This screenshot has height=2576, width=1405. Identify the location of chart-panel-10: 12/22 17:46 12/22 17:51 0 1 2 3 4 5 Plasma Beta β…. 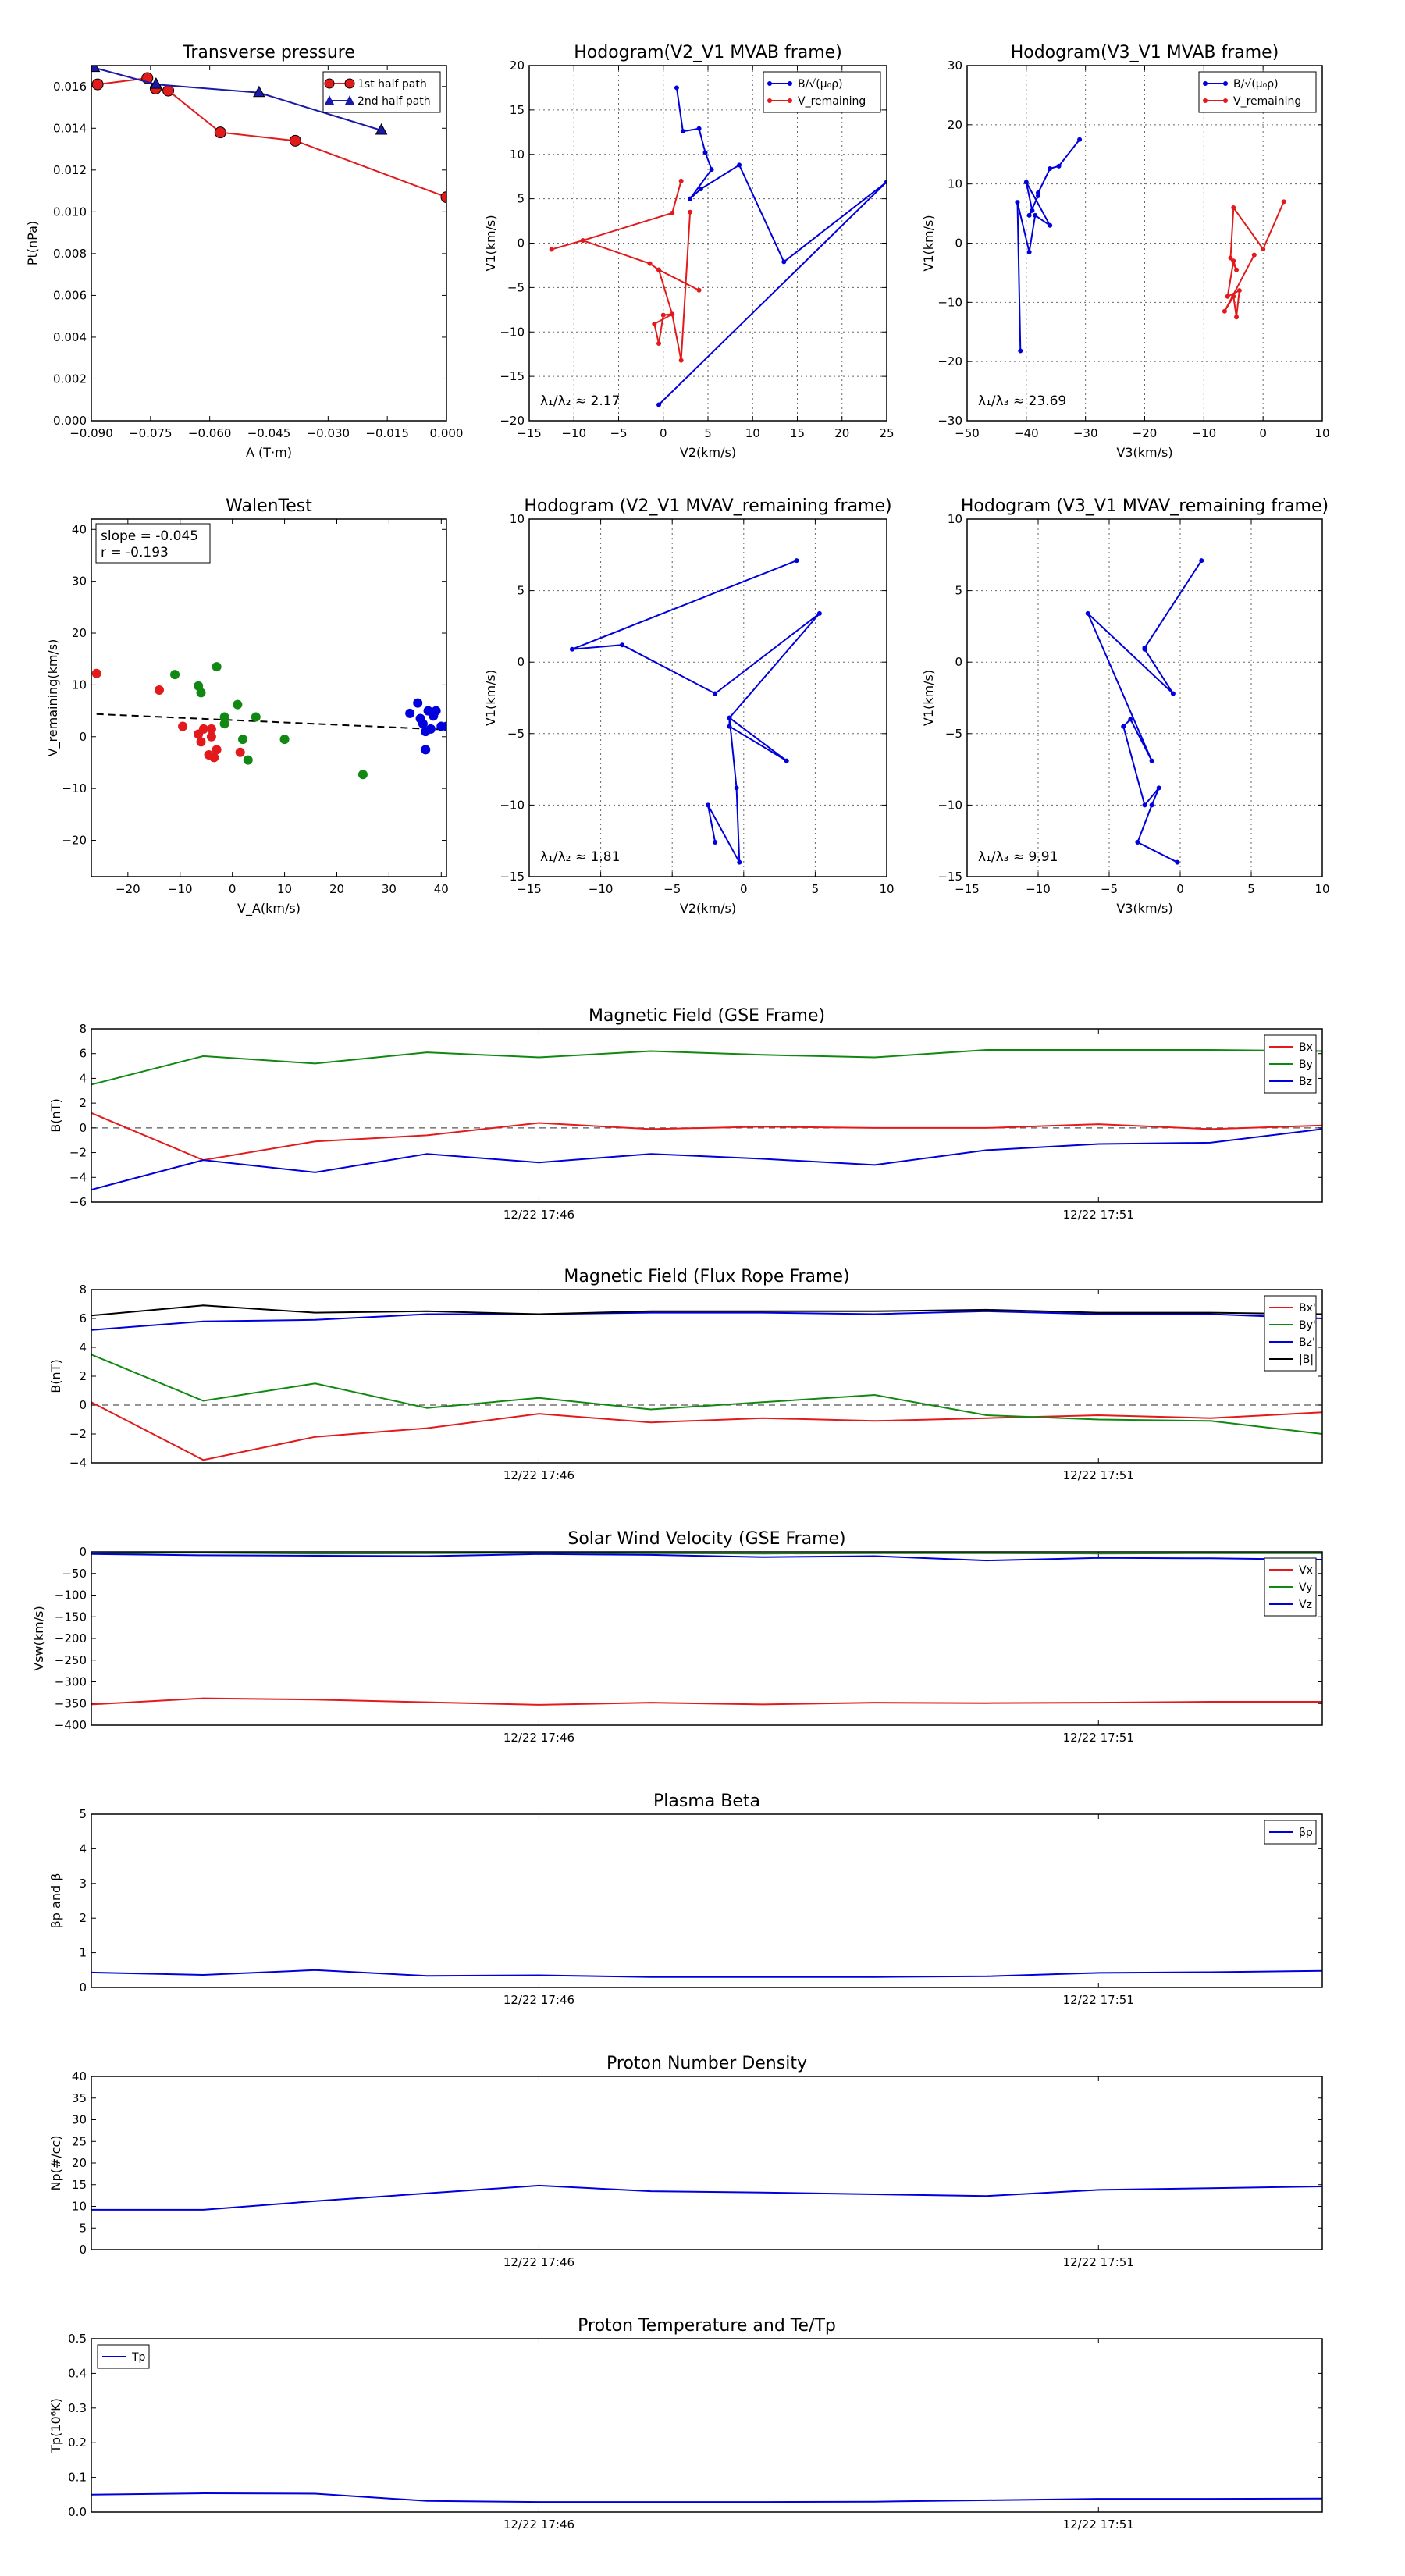
(685, 1899).